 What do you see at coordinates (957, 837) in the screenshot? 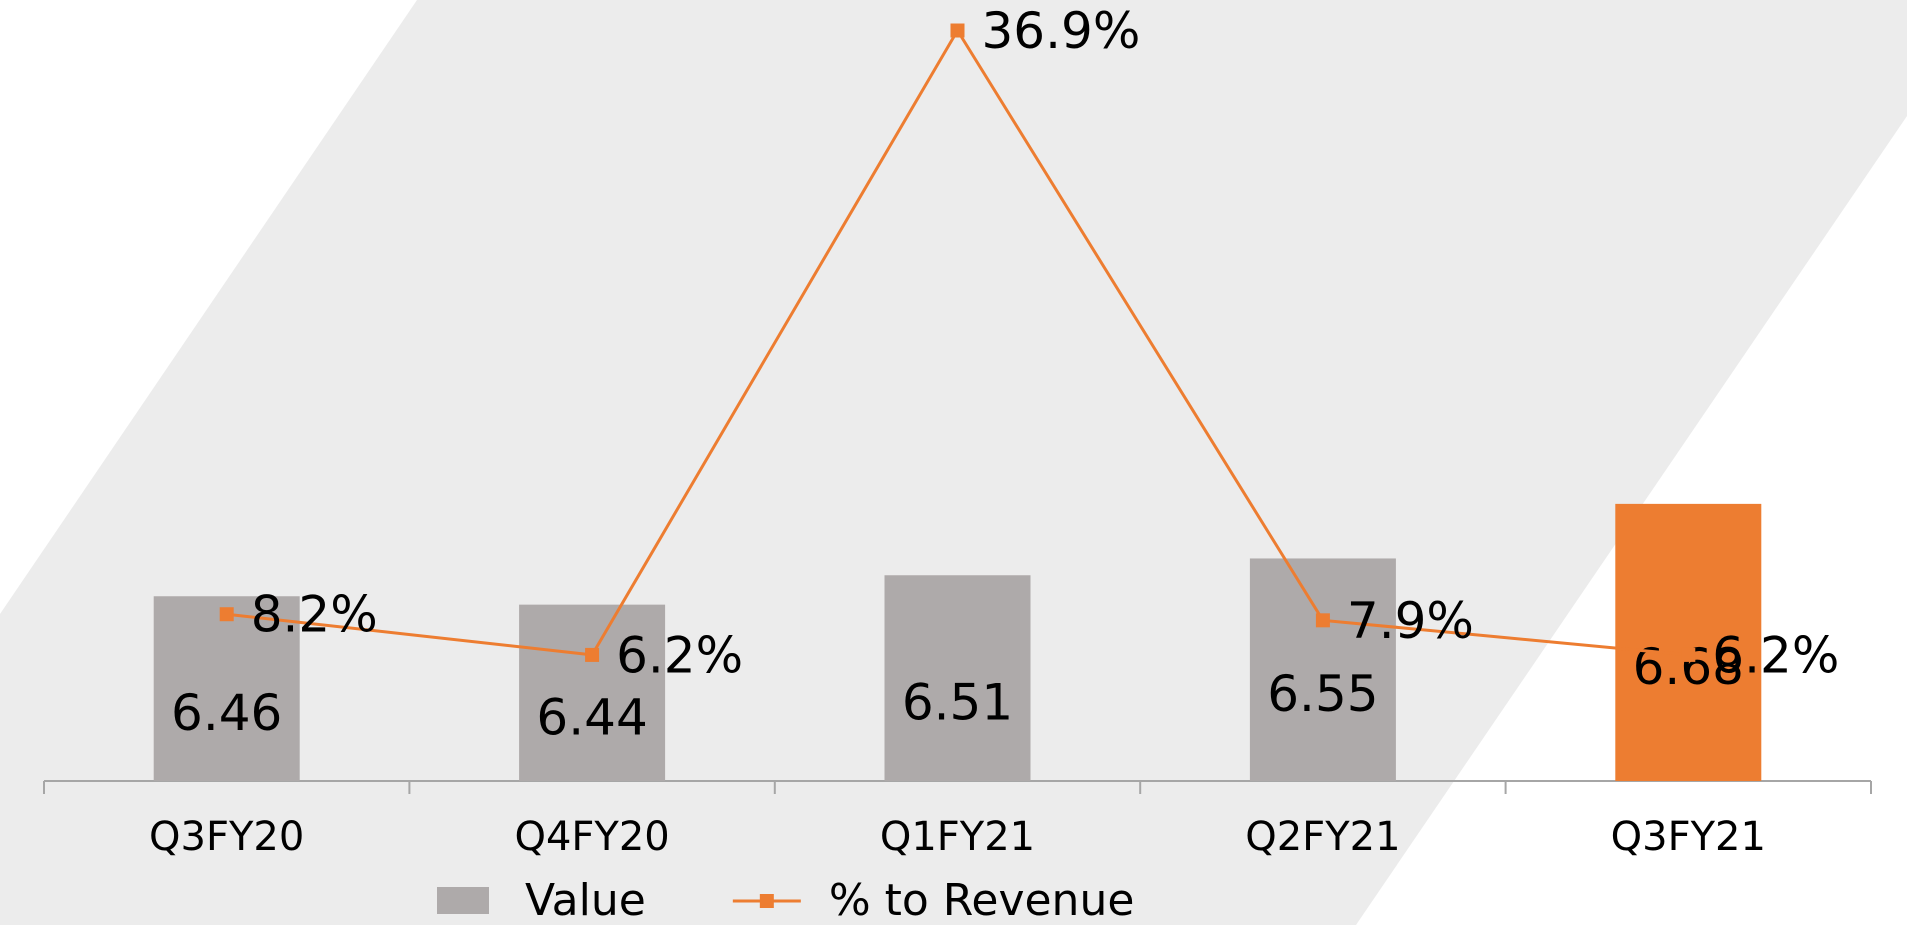
I see `x-tick-label: Q1FY21` at bounding box center [957, 837].